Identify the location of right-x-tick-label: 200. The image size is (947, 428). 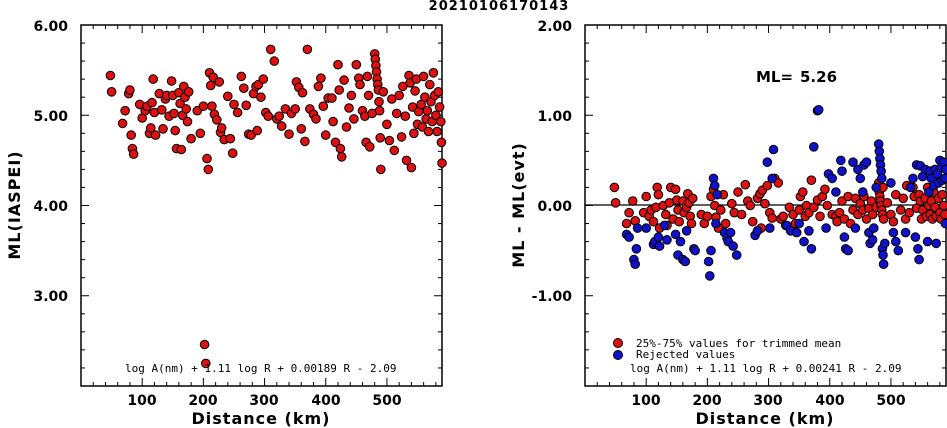
(706, 401).